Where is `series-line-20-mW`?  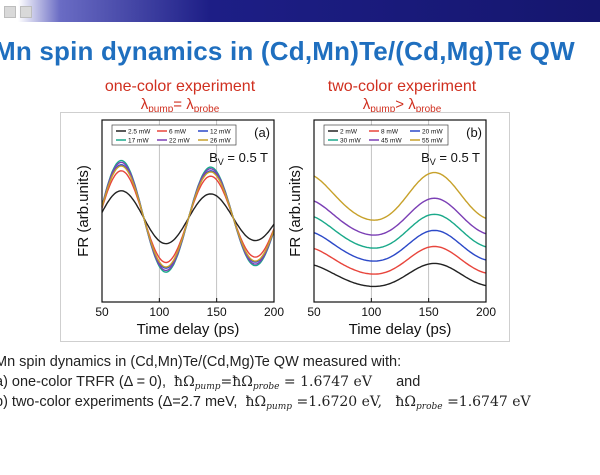
series-line-20-mW is located at coordinates (400, 245).